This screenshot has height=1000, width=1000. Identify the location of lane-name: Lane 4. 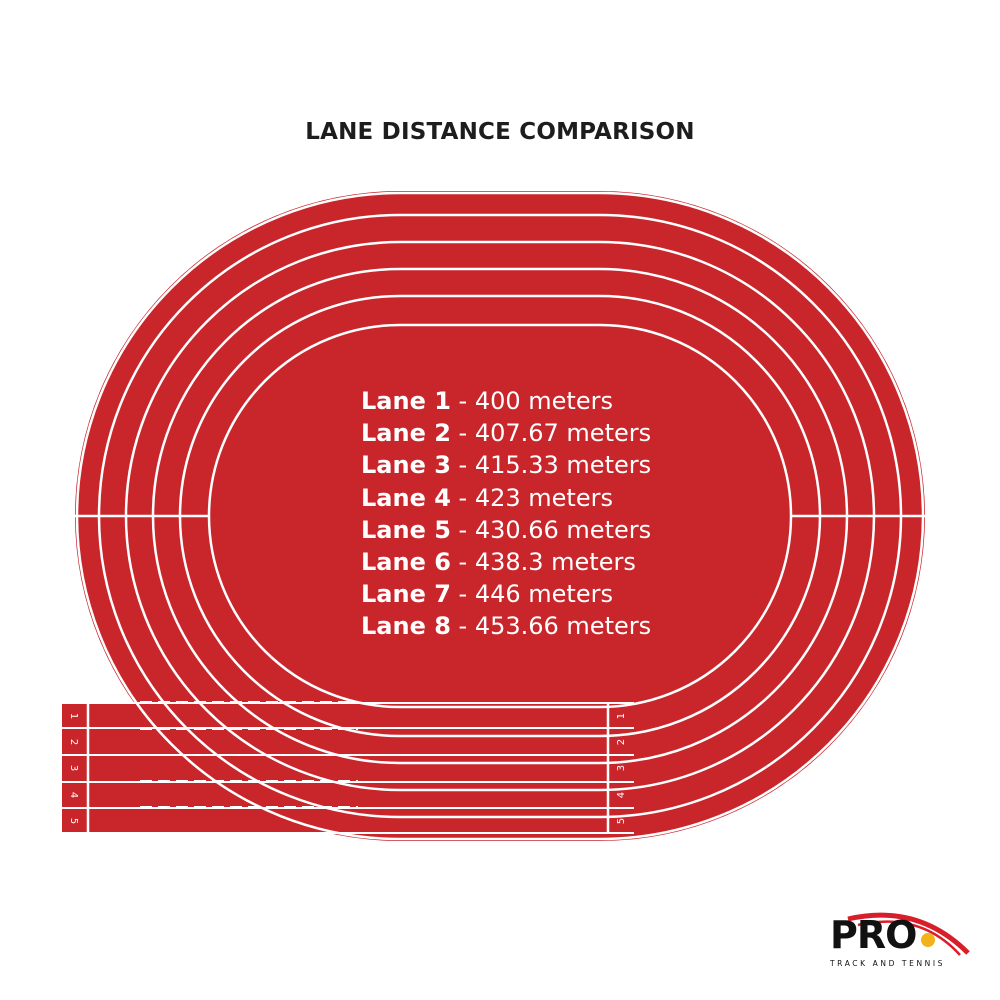
(406, 497).